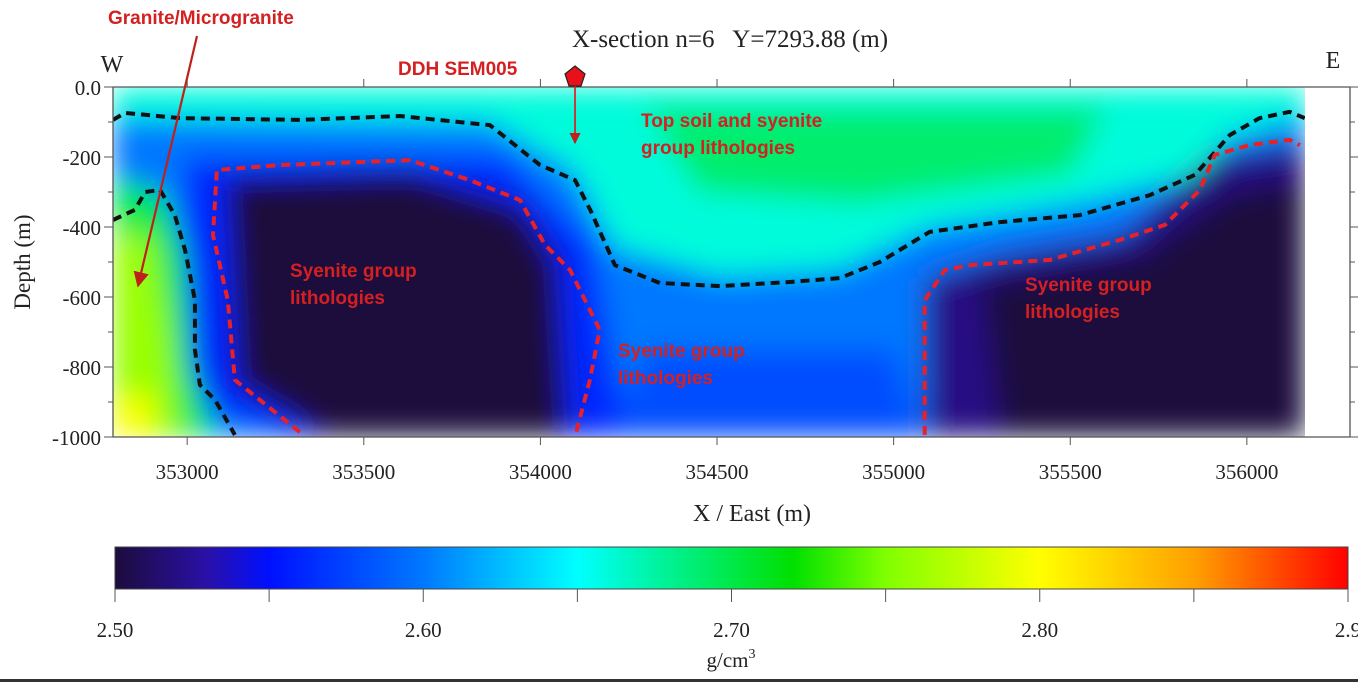 The image size is (1358, 683). What do you see at coordinates (166, 161) in the screenshot?
I see `granite-arrow` at bounding box center [166, 161].